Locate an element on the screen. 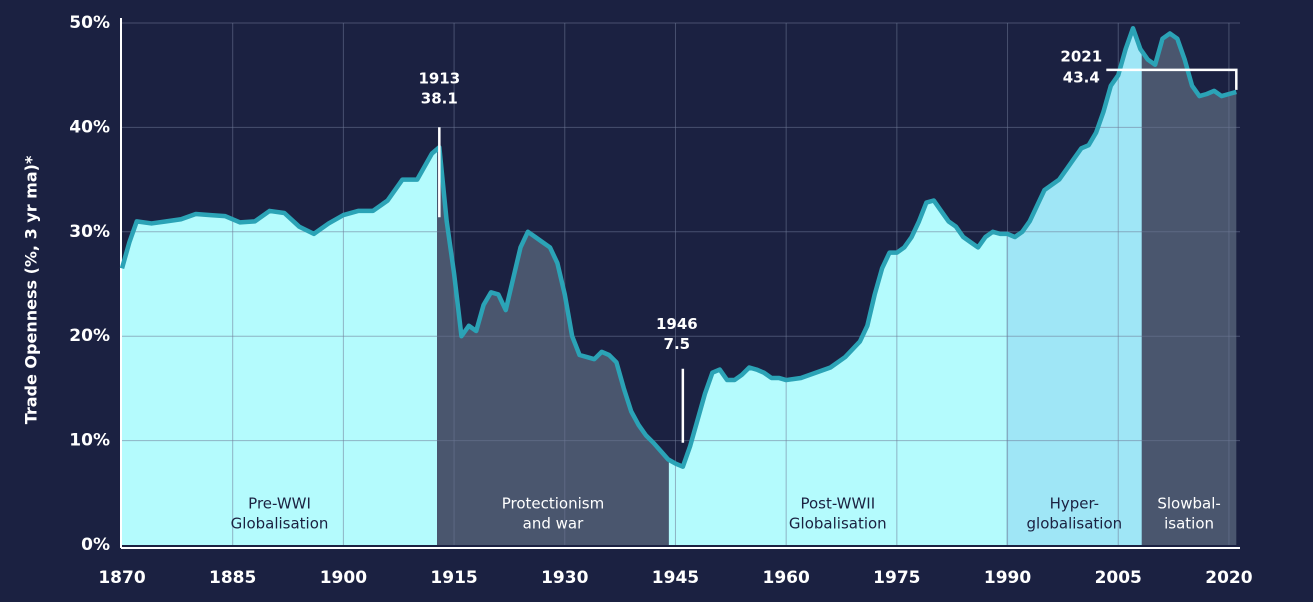  region-label: Post-WWII is located at coordinates (837, 504).